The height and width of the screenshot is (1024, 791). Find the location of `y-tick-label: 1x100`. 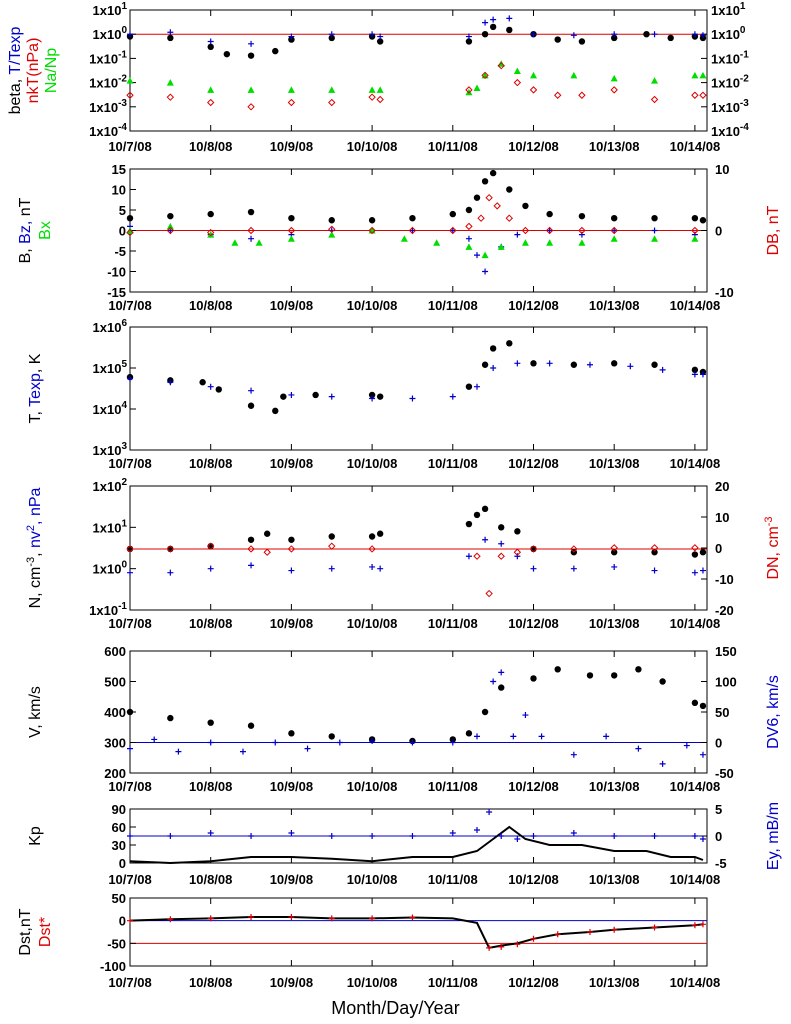

y-tick-label: 1x100 is located at coordinates (110, 568).